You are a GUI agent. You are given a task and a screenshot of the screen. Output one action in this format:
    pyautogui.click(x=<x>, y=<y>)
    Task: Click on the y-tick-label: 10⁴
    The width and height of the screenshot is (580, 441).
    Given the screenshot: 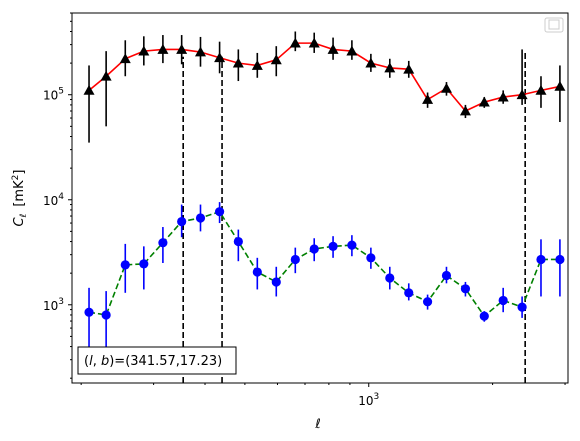 What is the action you would take?
    pyautogui.click(x=53, y=200)
    